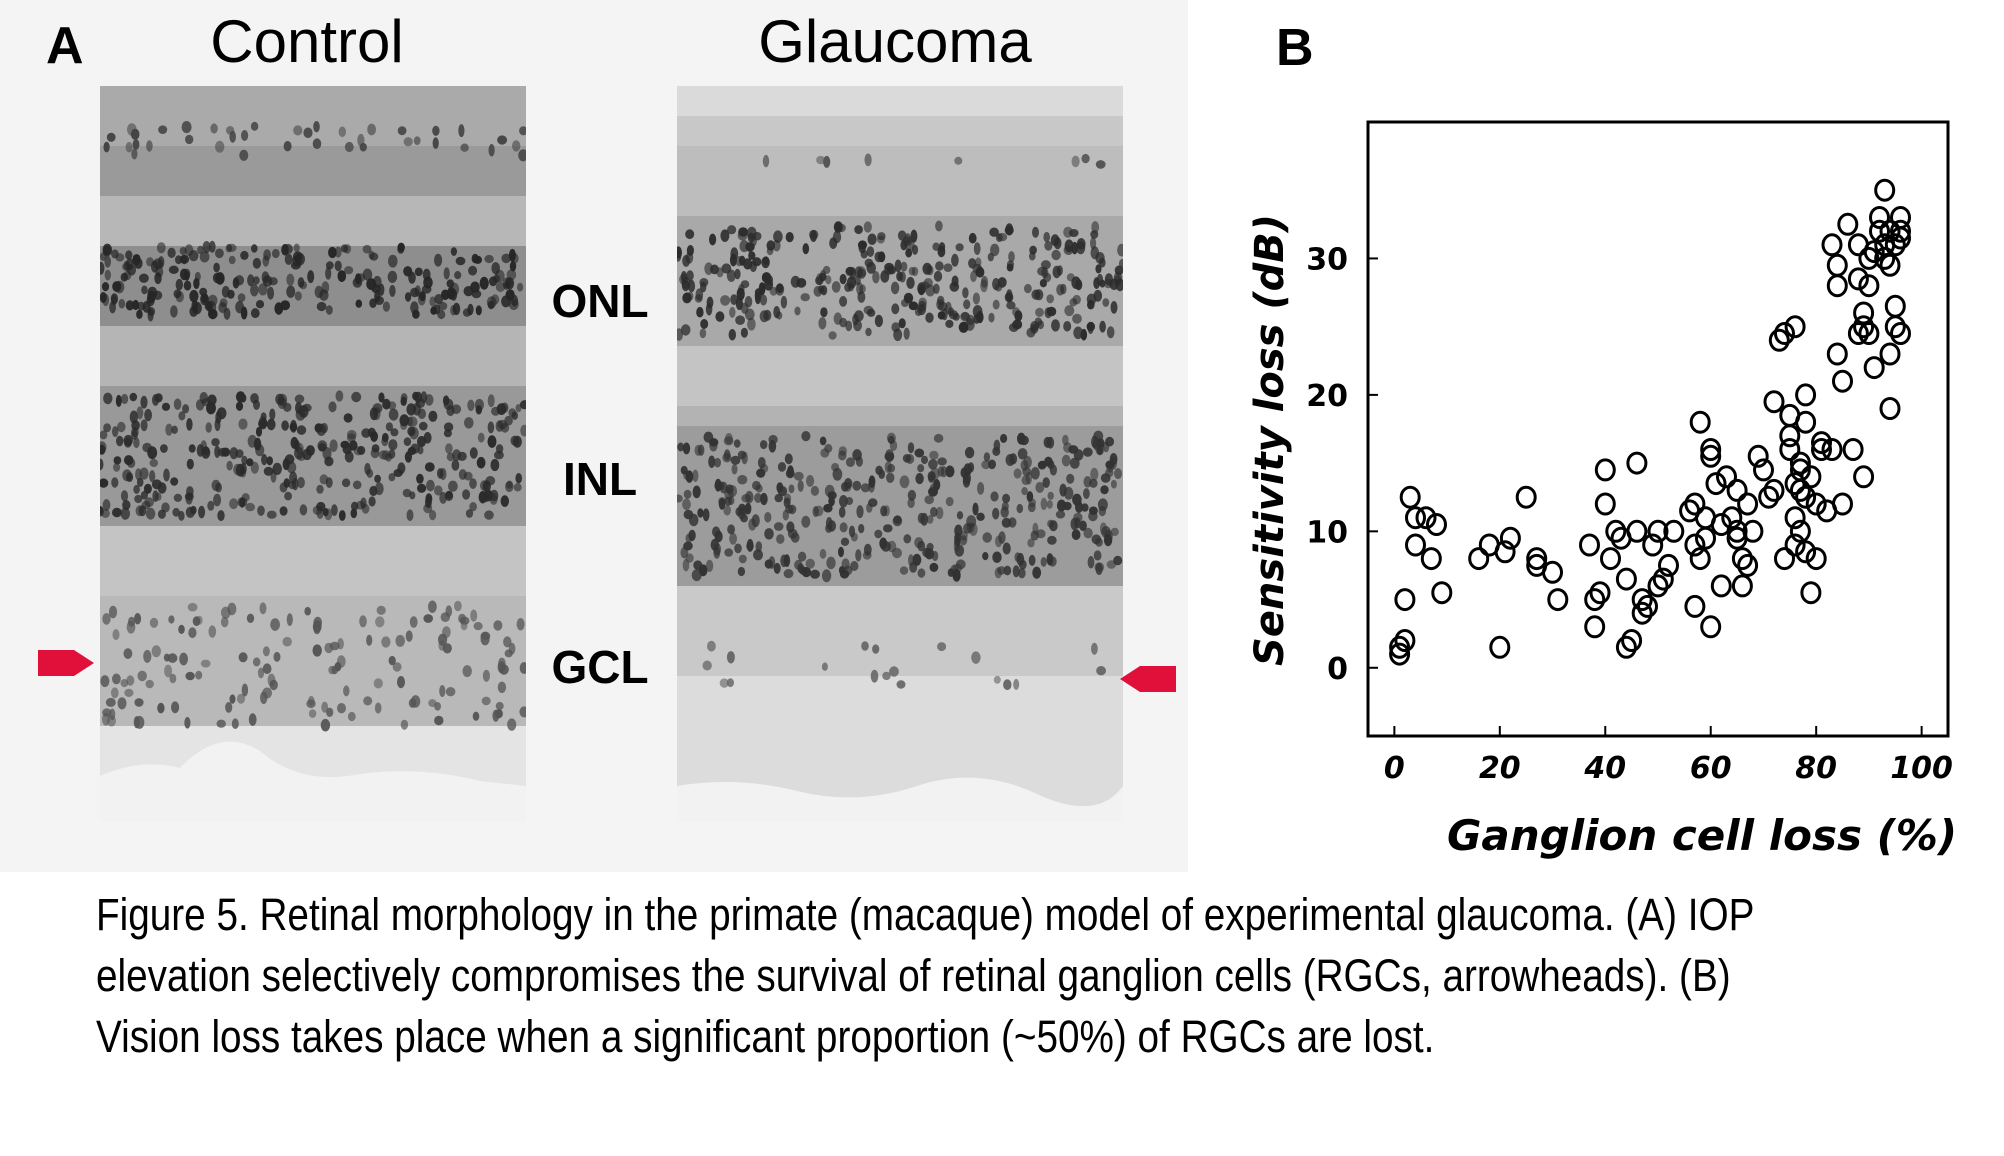 This screenshot has height=1156, width=2004. What do you see at coordinates (1711, 768) in the screenshot?
I see `x-tick-label: 60` at bounding box center [1711, 768].